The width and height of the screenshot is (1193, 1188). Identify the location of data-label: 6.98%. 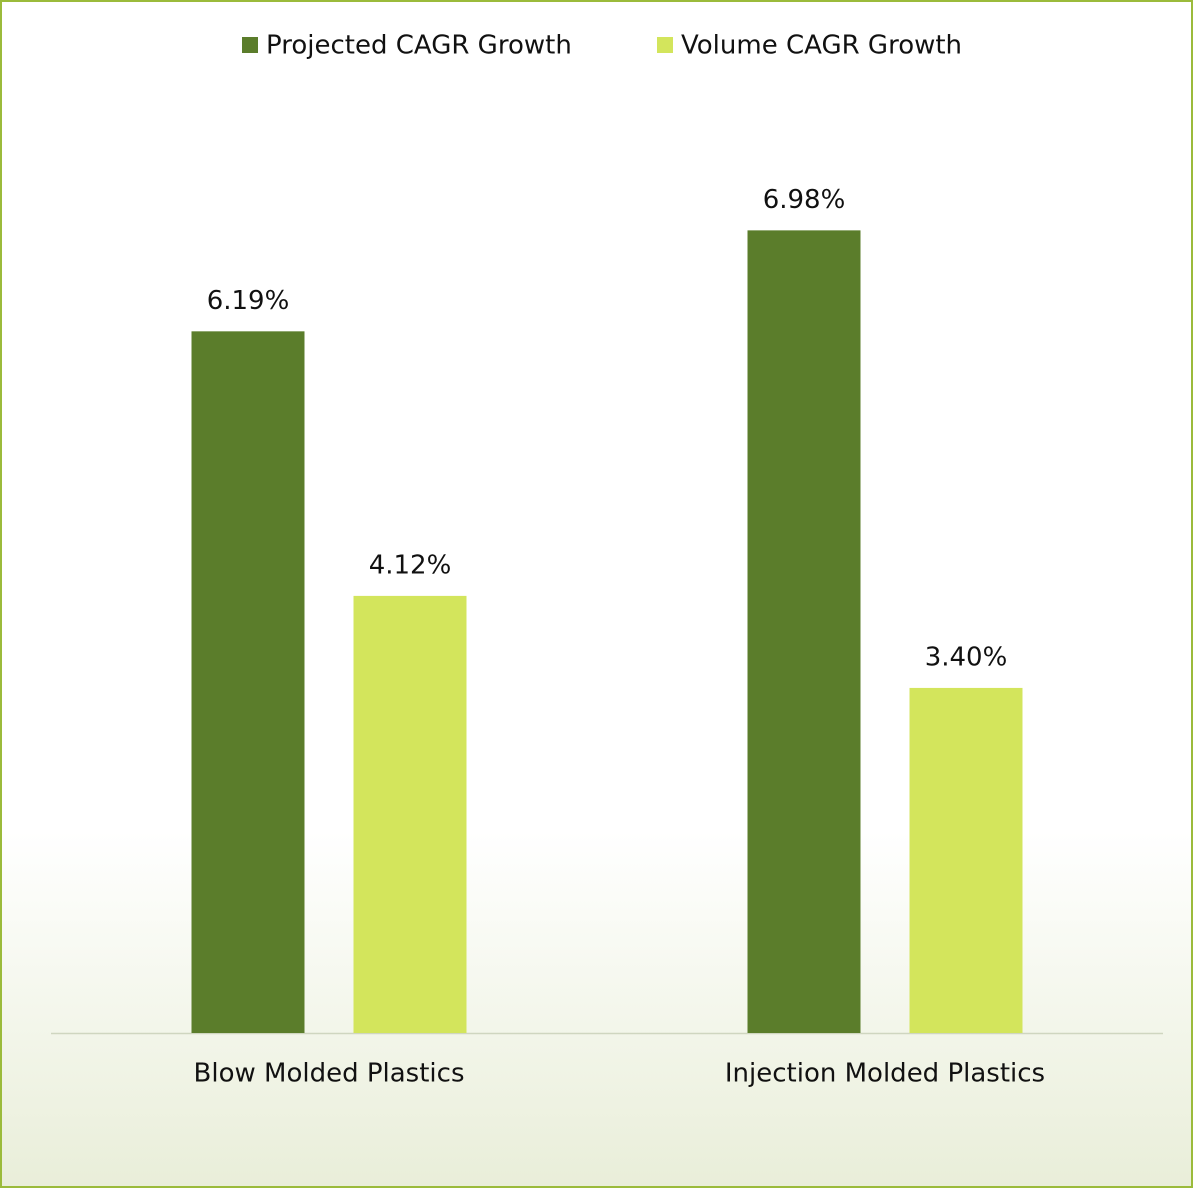
(804, 200).